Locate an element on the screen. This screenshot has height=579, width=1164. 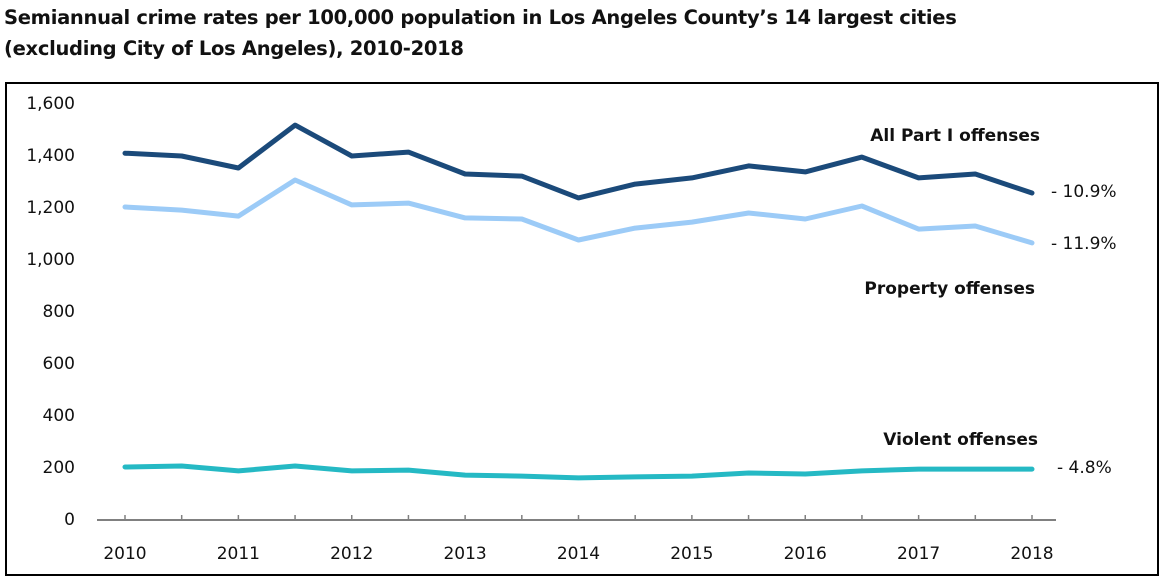
x-tick-label: 2010 is located at coordinates (124, 554).